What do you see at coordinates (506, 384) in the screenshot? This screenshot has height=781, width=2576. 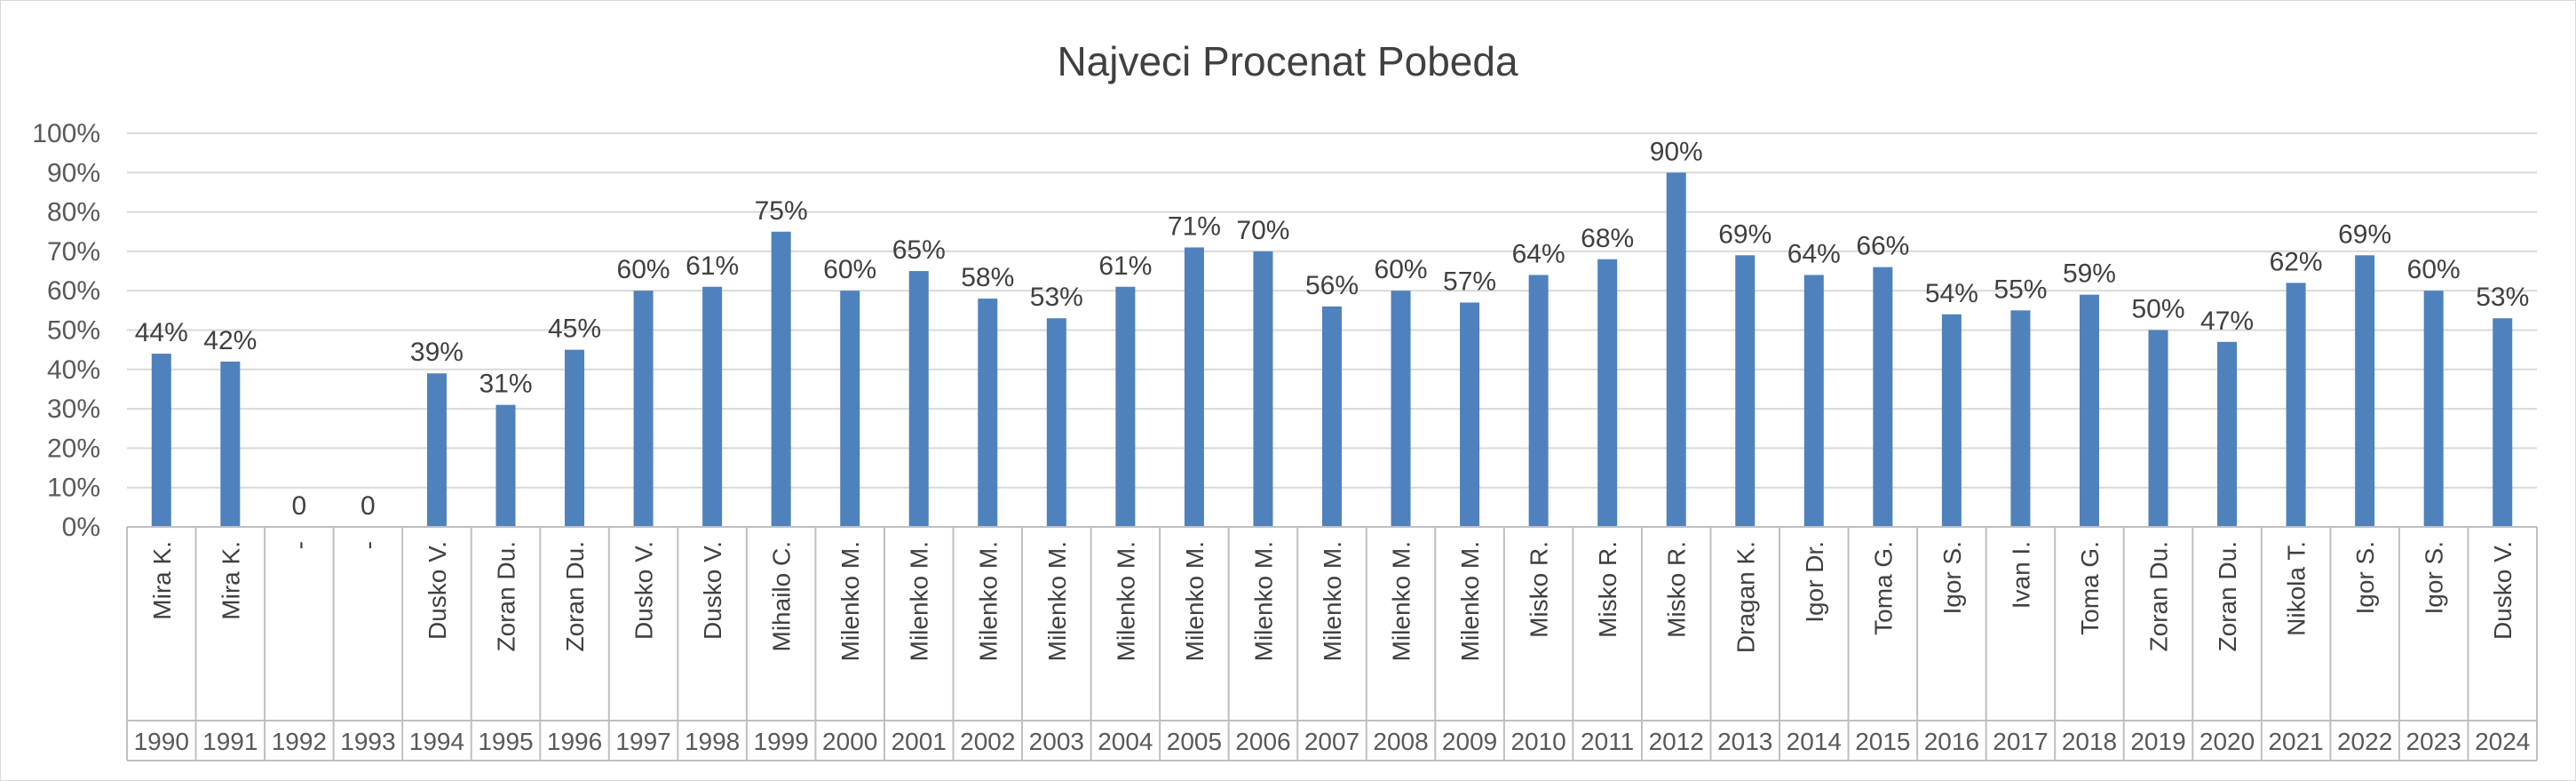 I see `data-label: 31%` at bounding box center [506, 384].